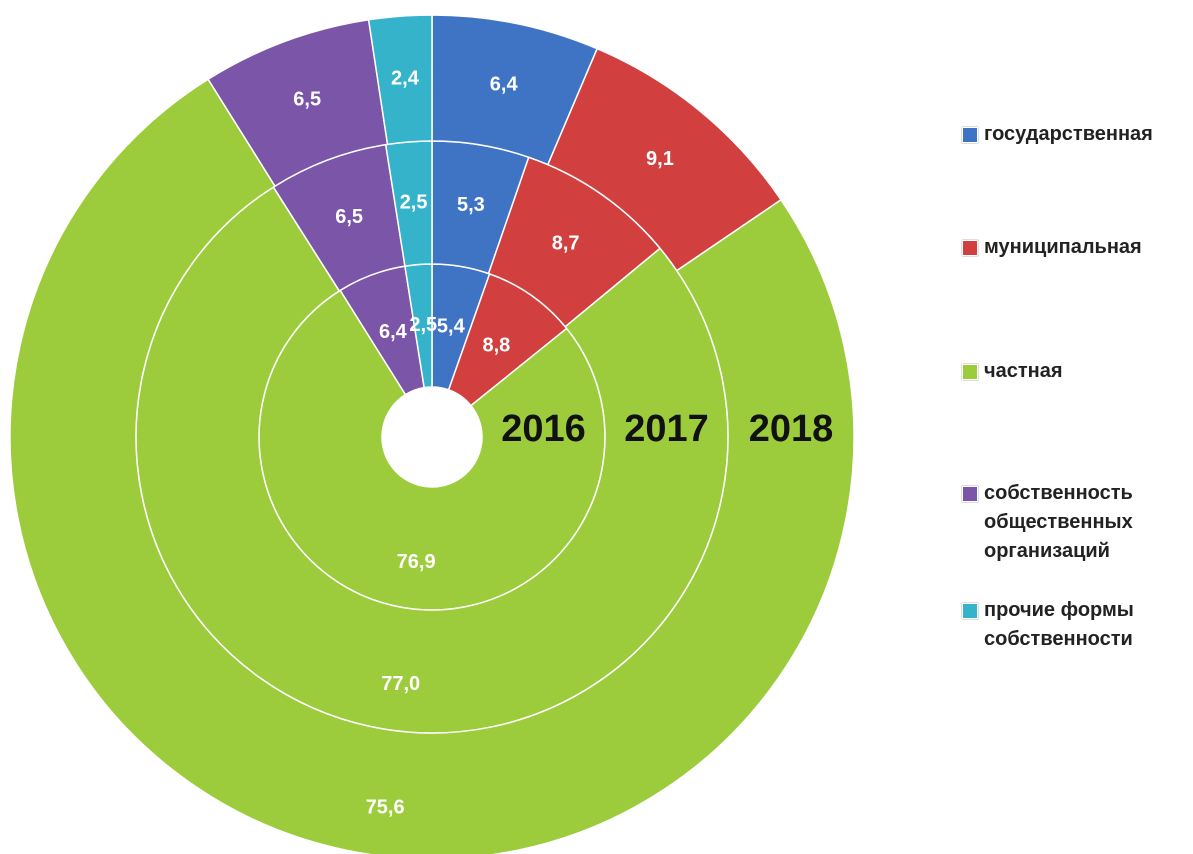 This screenshot has width=1193, height=854. Describe the element at coordinates (1068, 134) in the screenshot. I see `legend-label: государственная` at that location.